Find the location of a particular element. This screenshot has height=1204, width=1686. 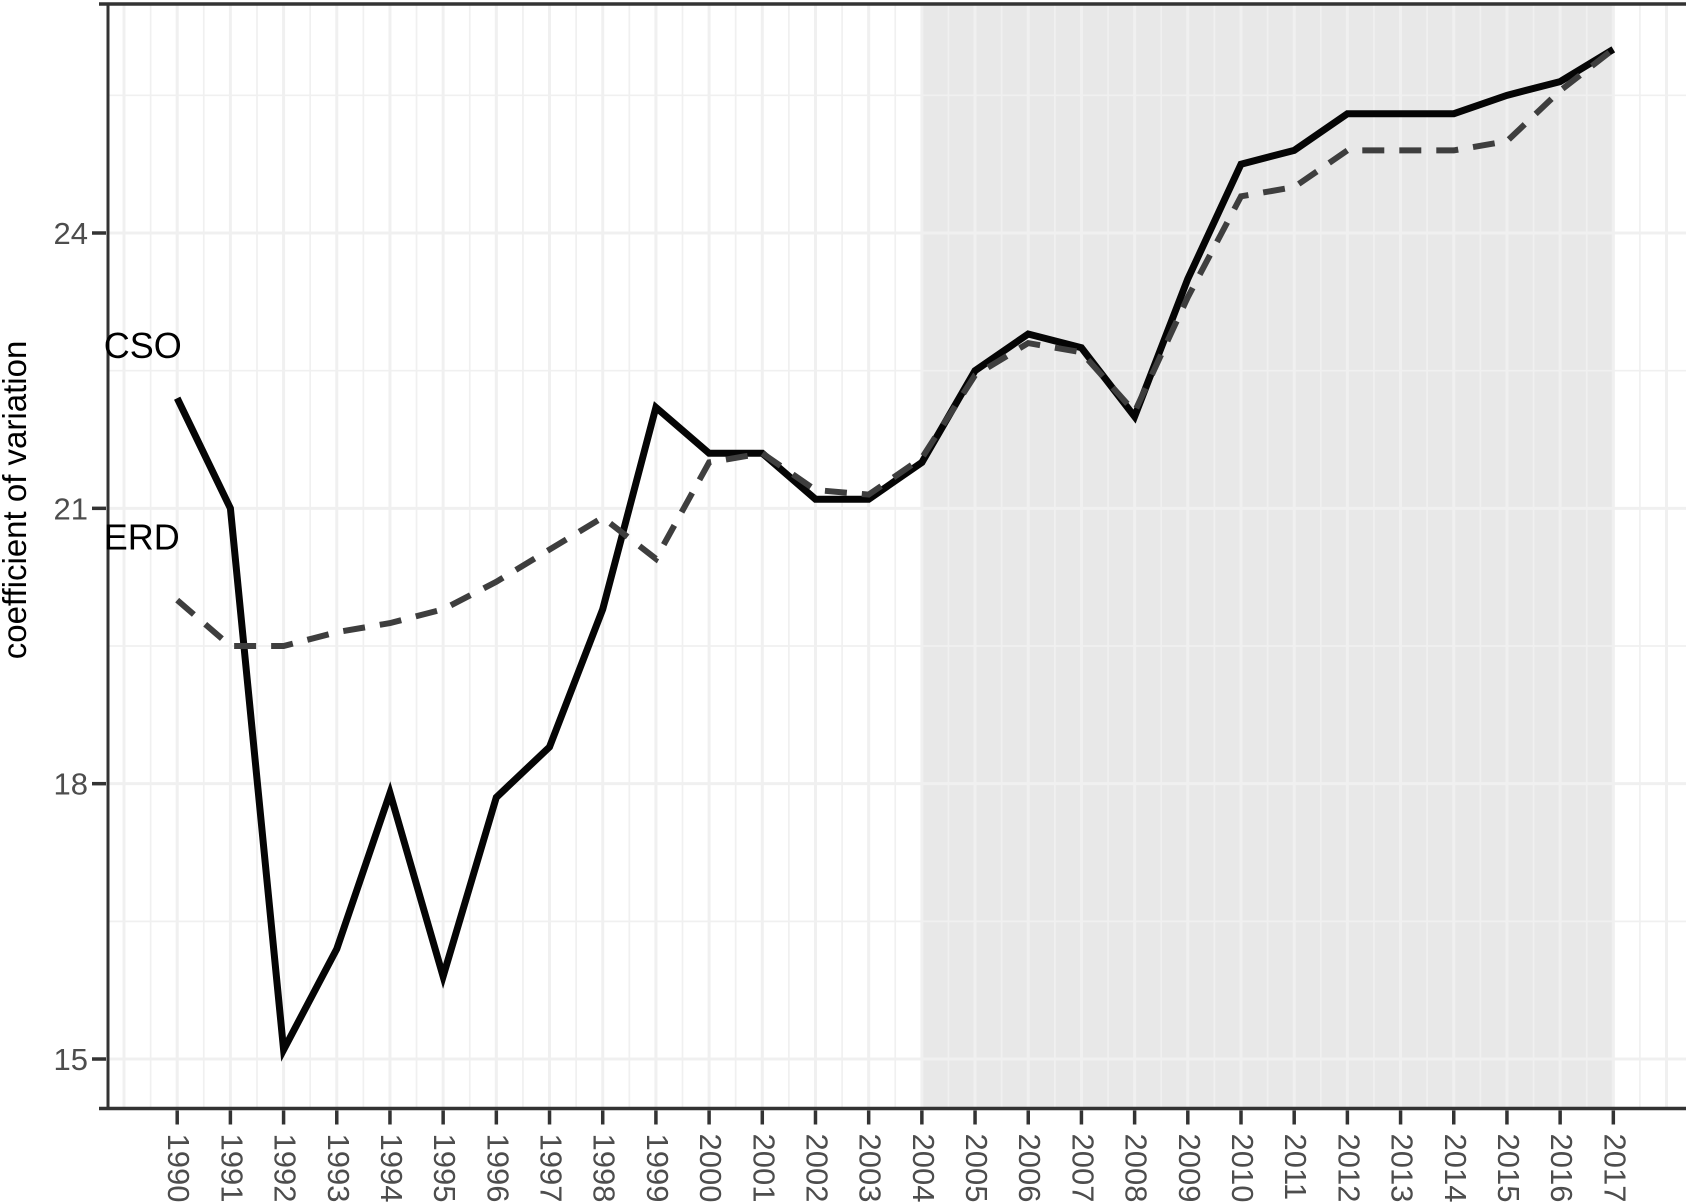

x-tick-label-2004: 2004 is located at coordinates (923, 1168).